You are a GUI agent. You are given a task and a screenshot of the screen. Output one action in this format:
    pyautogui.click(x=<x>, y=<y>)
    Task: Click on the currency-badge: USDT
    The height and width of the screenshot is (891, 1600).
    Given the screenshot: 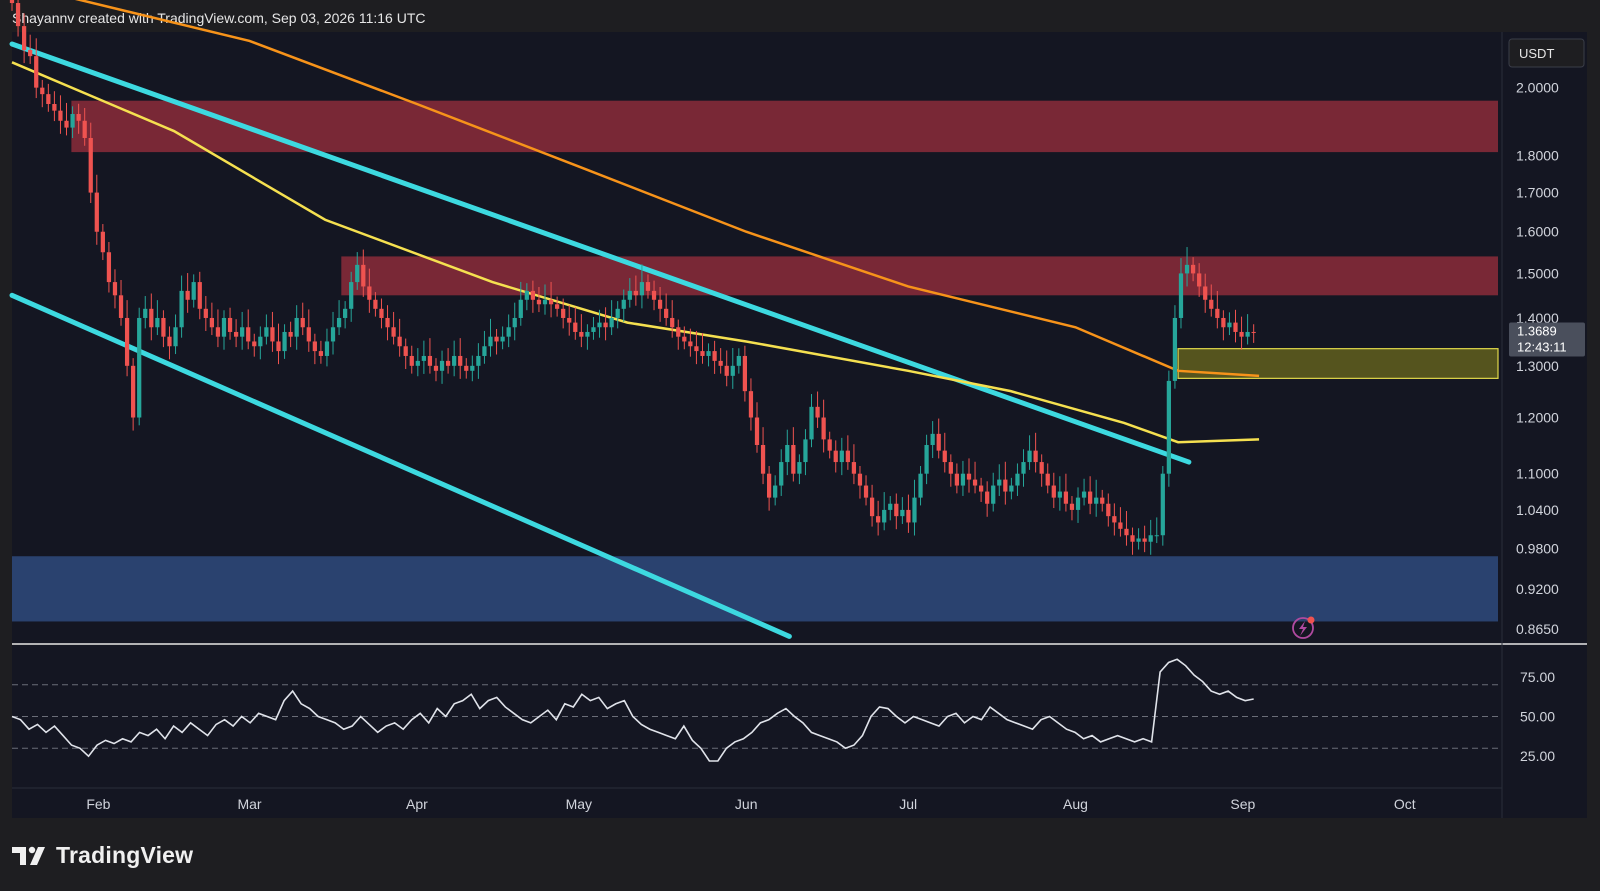 What is the action you would take?
    pyautogui.click(x=1546, y=53)
    